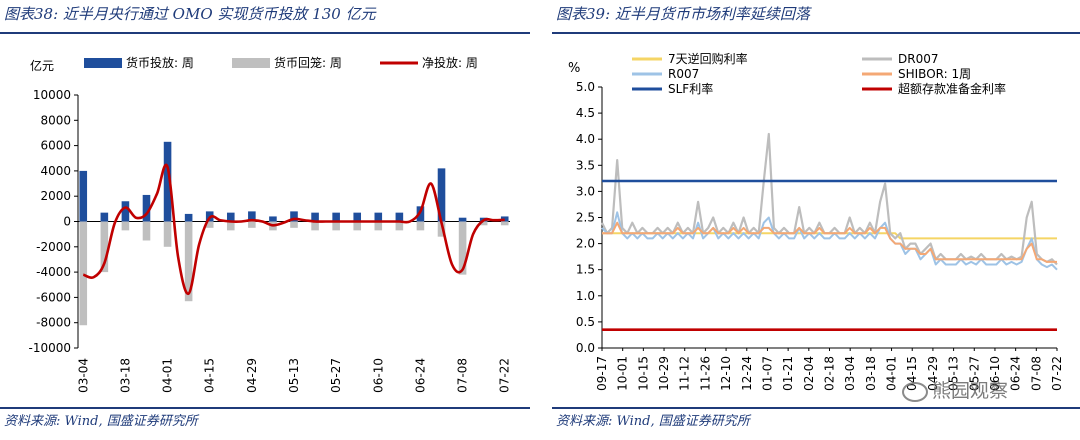 The width and height of the screenshot is (1080, 440). I want to click on right-title-rule, so click(816, 33).